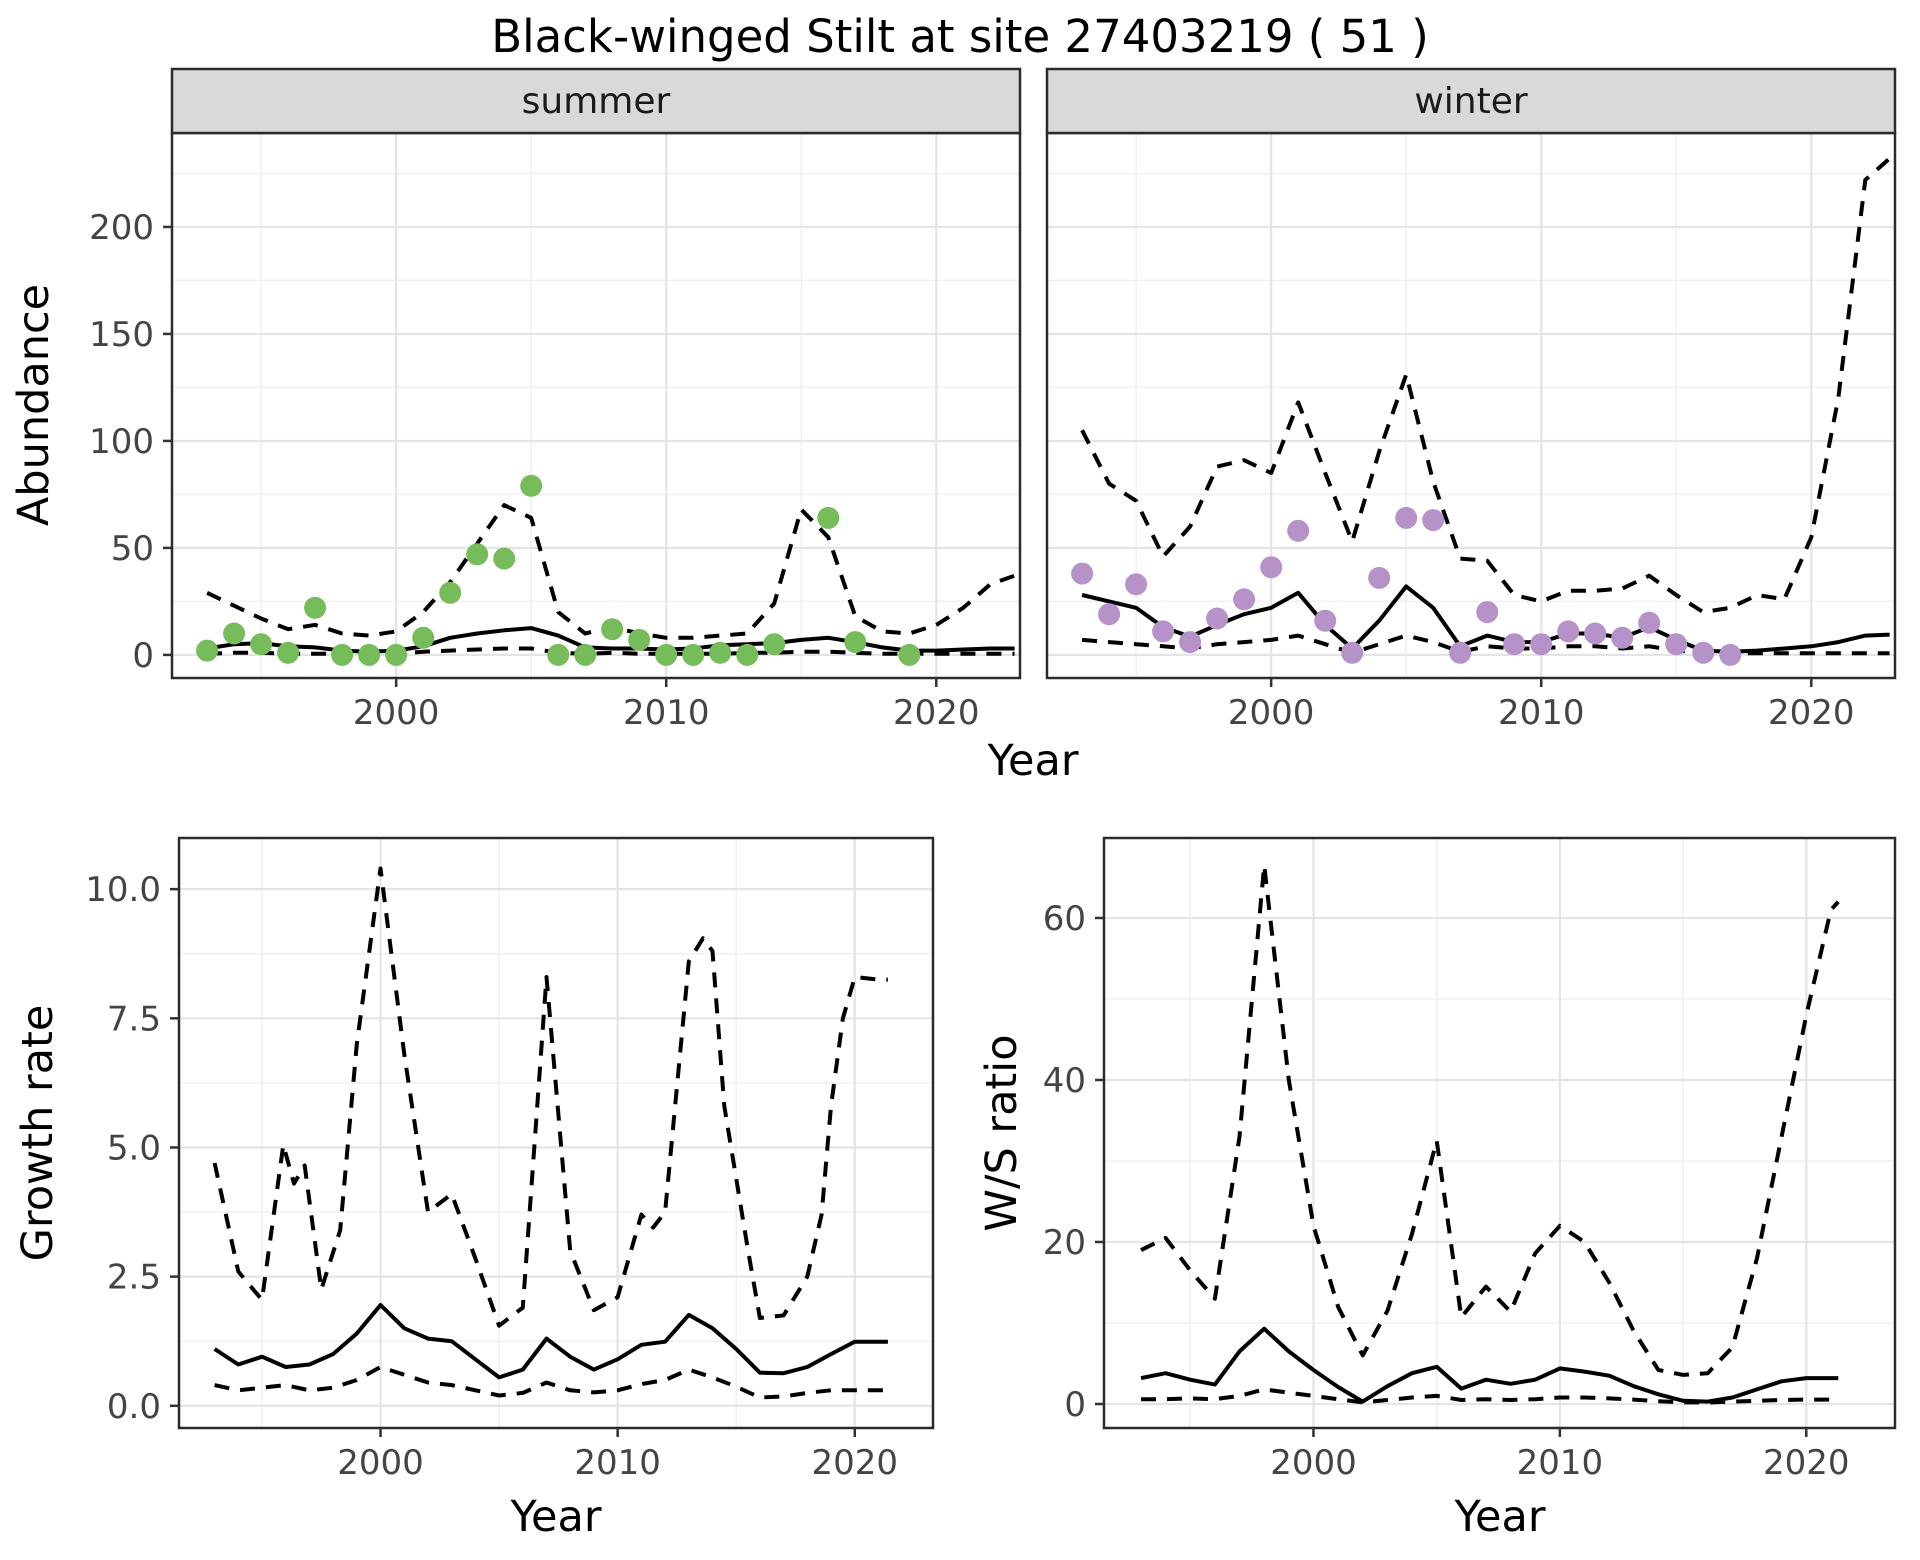 The width and height of the screenshot is (1920, 1560). Describe the element at coordinates (134, 1407) in the screenshot. I see `svg-text: 0.0` at that location.